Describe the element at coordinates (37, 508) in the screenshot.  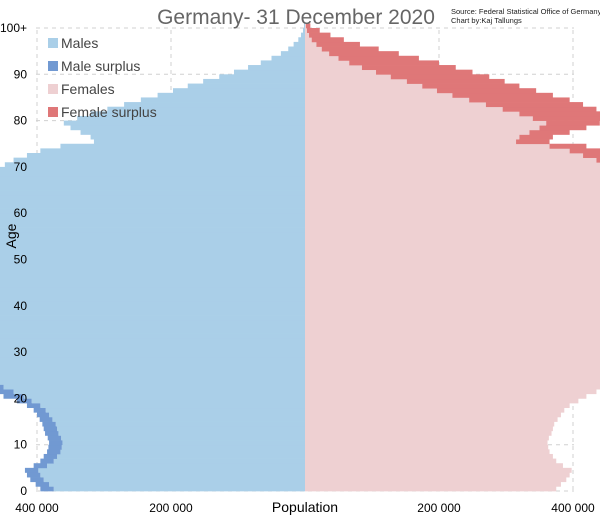
I see `x-tick-label: 400 000` at that location.